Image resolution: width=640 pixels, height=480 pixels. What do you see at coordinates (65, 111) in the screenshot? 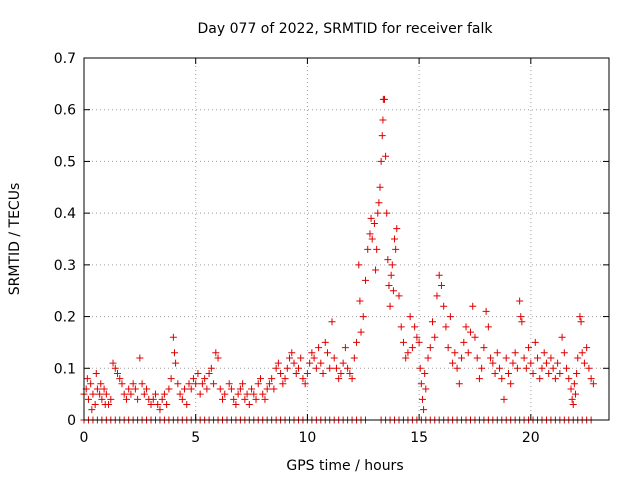
I see `y-tick-label: 0.6` at bounding box center [65, 111].